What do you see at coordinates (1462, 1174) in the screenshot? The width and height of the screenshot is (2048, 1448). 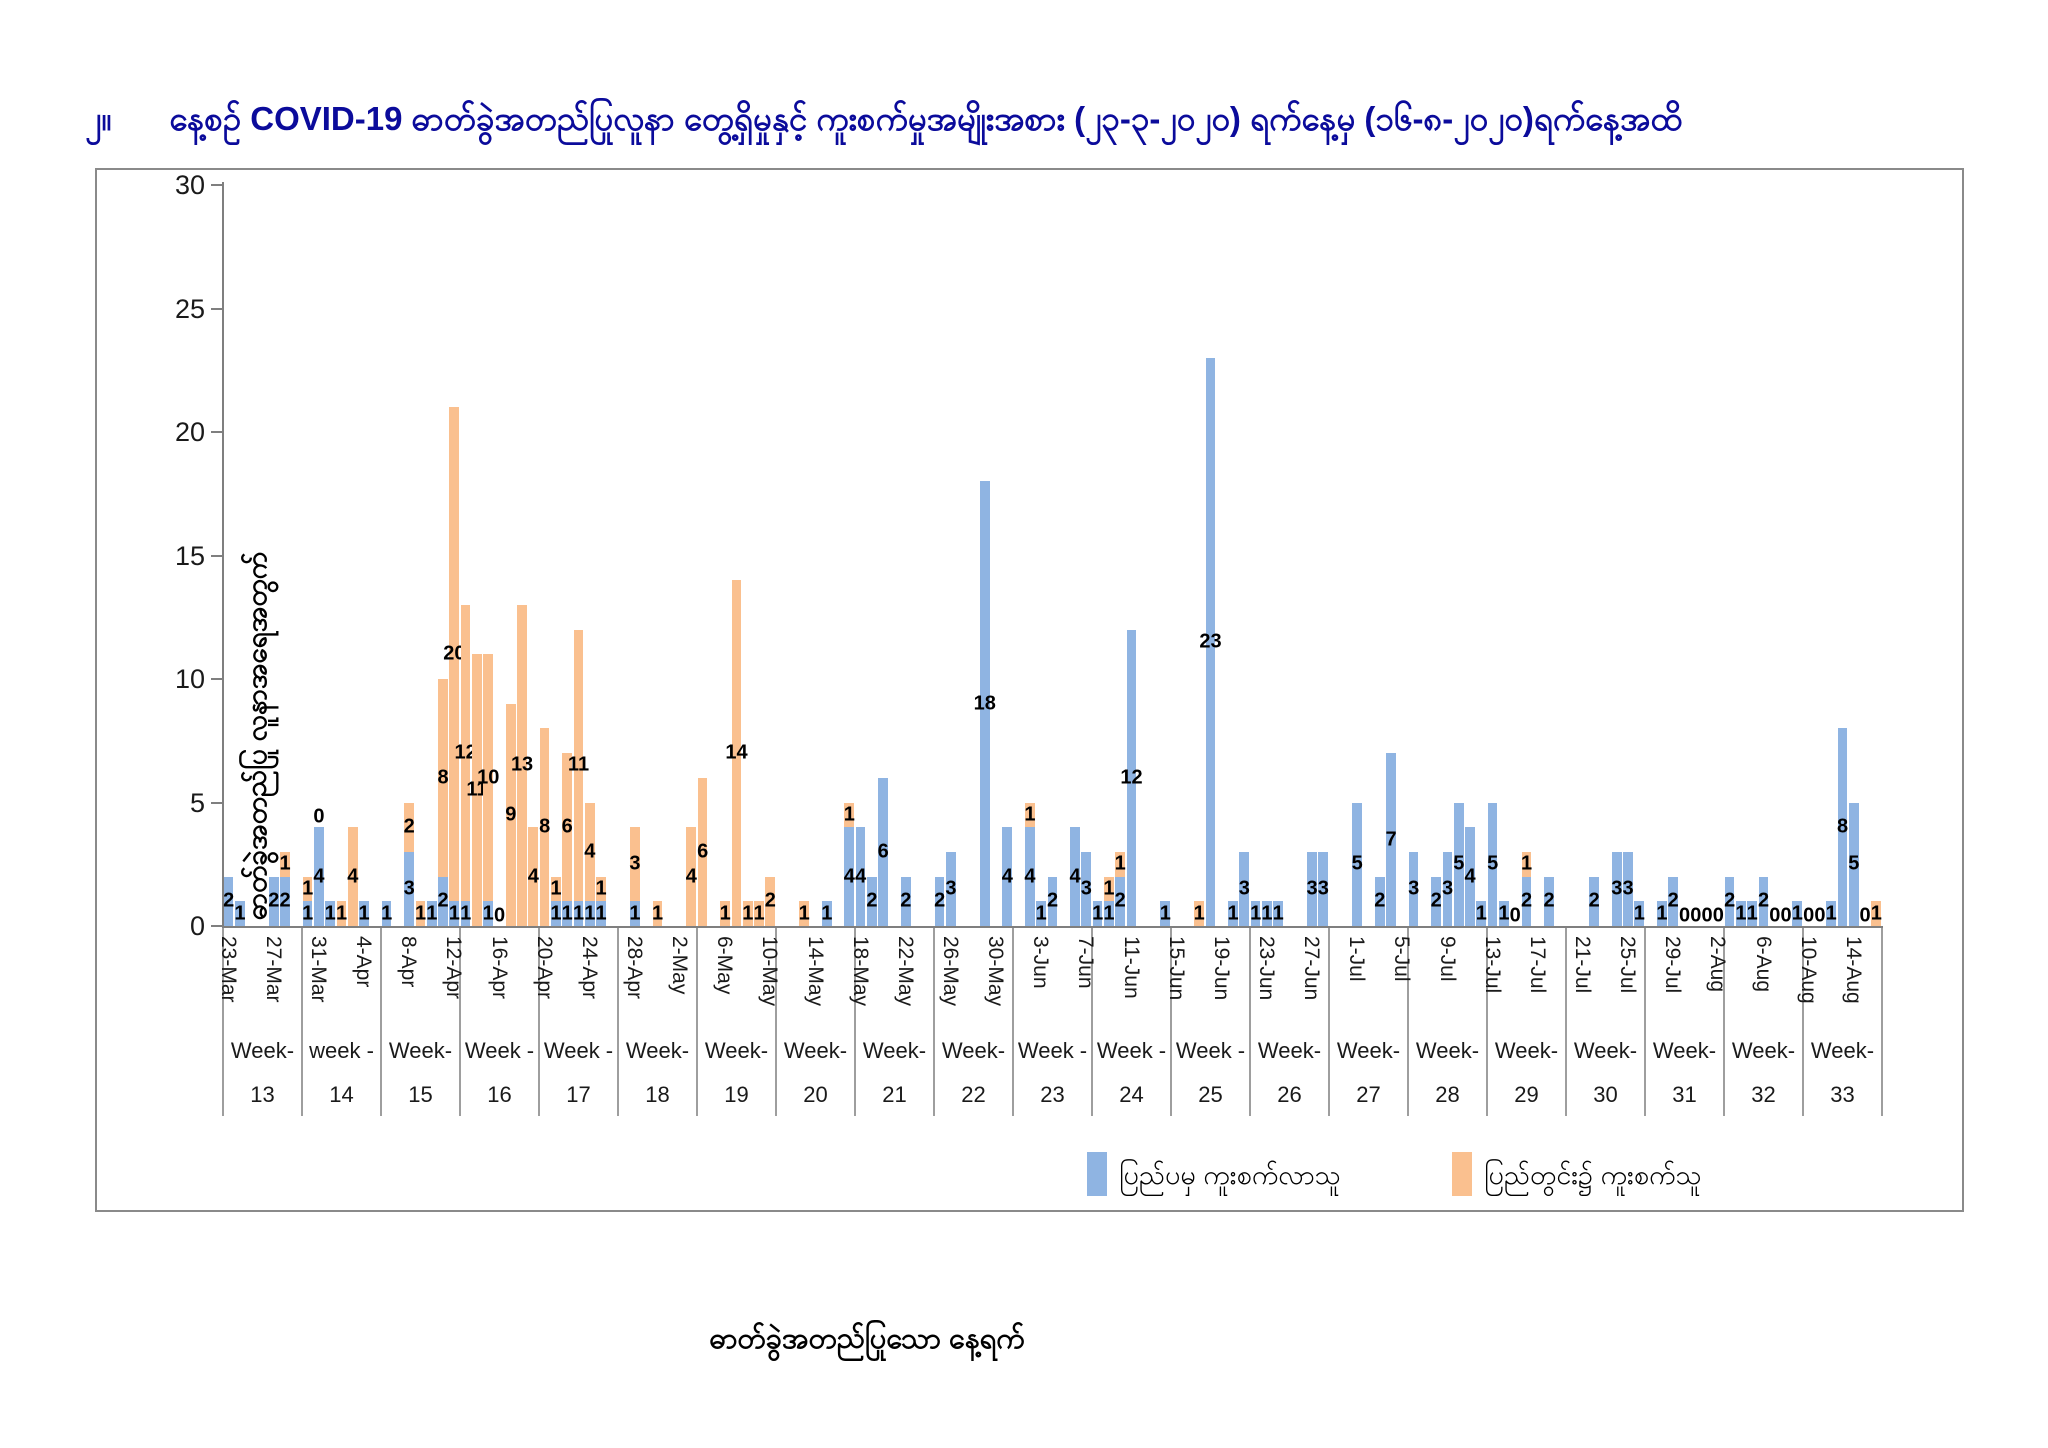 I see `legend-swatch-local` at bounding box center [1462, 1174].